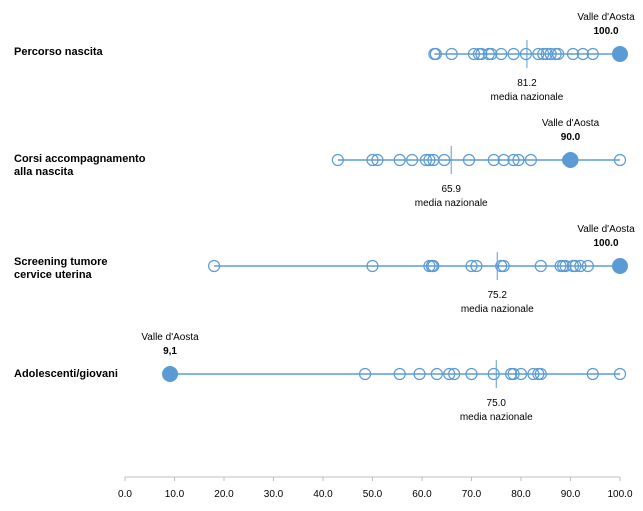  I want to click on valle-daosta-value-label: 9,1, so click(170, 351).